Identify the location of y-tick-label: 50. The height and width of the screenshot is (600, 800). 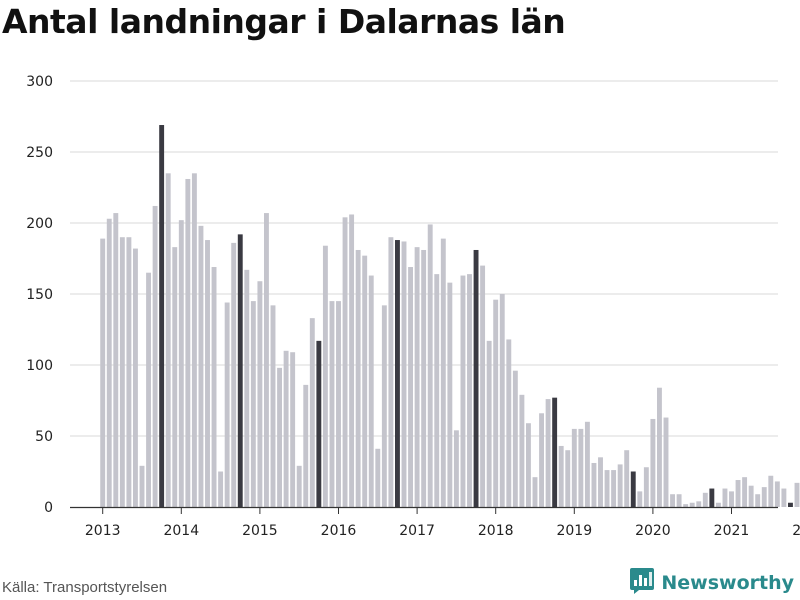
(44, 437).